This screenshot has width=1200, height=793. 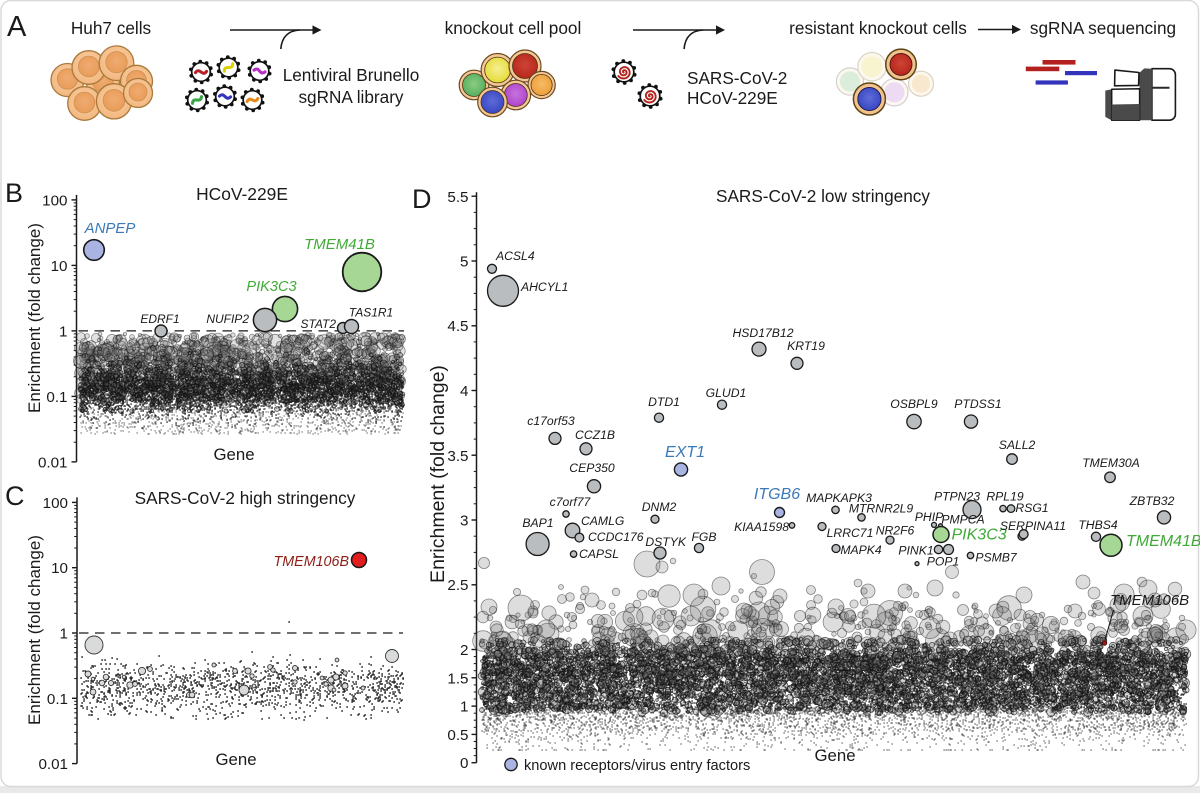 I want to click on svg-text: 0, so click(x=464, y=763).